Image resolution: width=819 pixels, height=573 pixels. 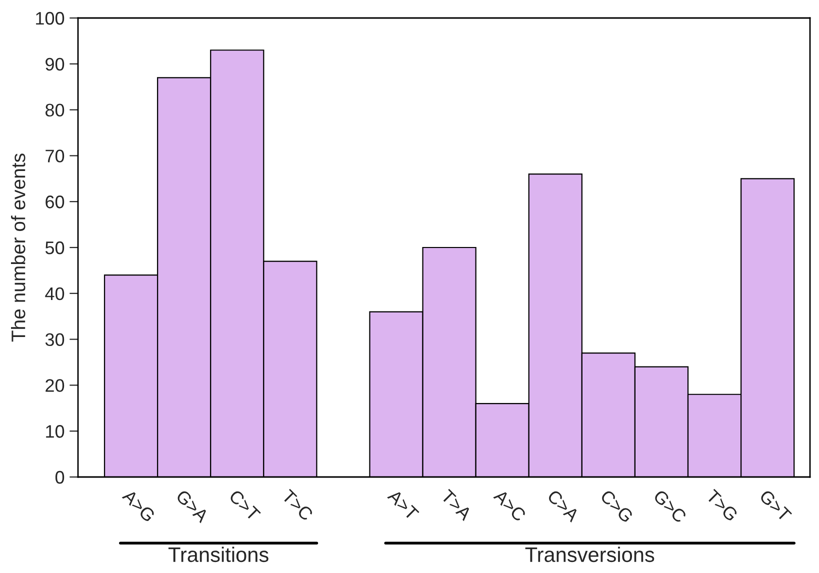 What do you see at coordinates (244, 505) in the screenshot?
I see `x-tick-label: C>T` at bounding box center [244, 505].